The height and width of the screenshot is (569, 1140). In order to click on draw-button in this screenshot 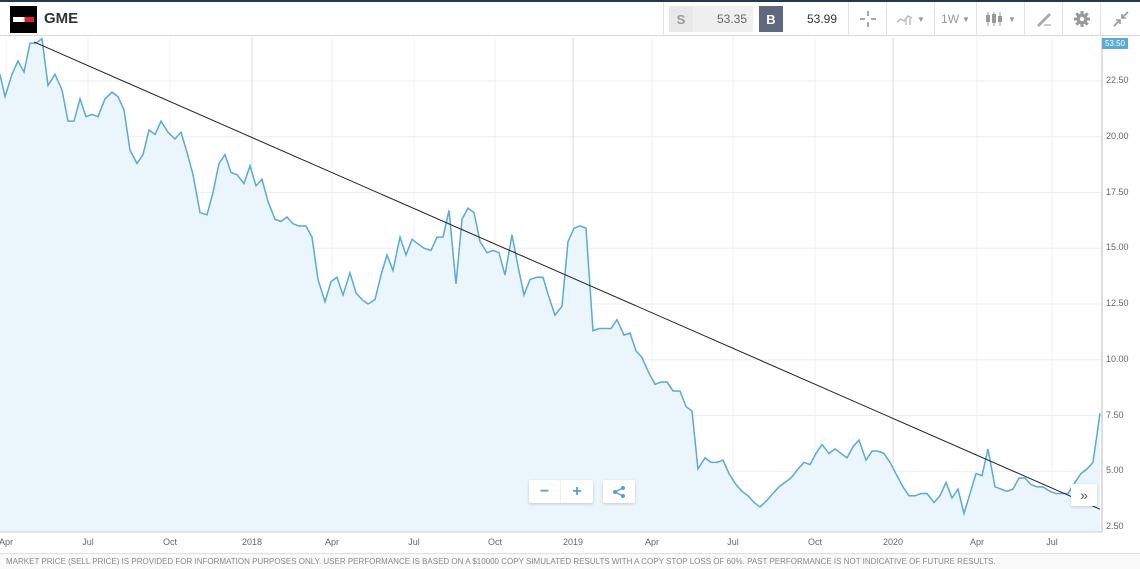, I will do `click(1043, 19)`.